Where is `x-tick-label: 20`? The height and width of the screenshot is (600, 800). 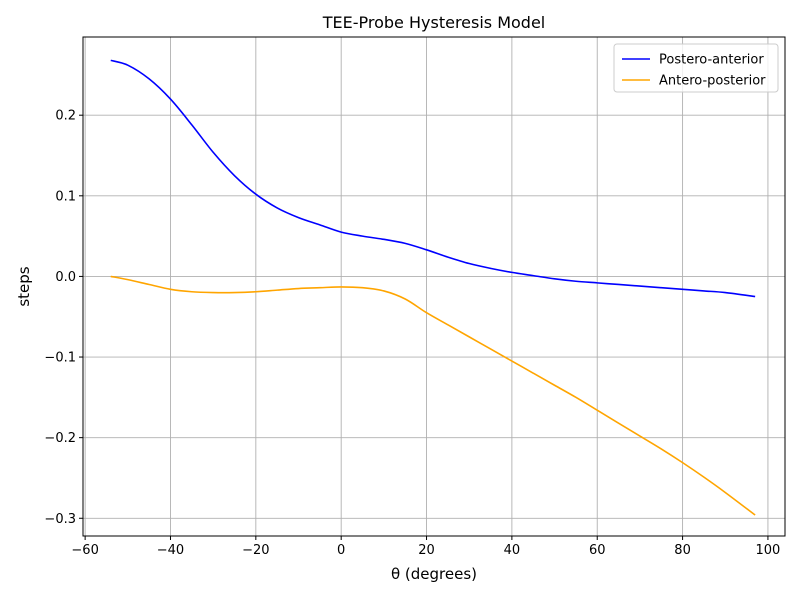 x-tick-label: 20 is located at coordinates (426, 550).